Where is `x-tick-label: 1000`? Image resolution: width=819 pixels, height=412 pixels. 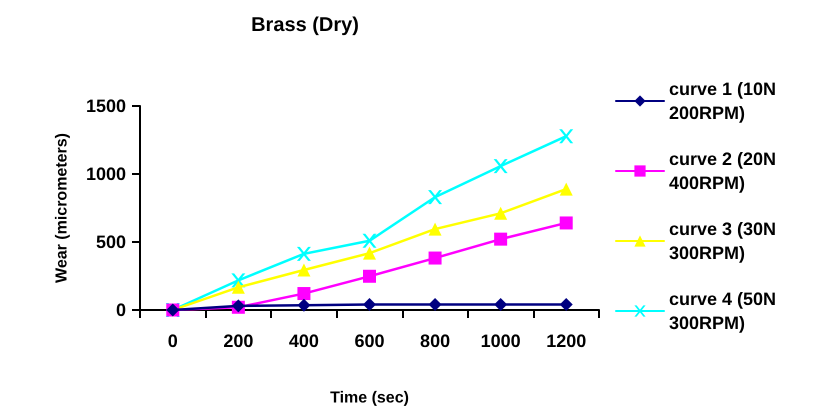
x-tick-label: 1000 is located at coordinates (500, 341).